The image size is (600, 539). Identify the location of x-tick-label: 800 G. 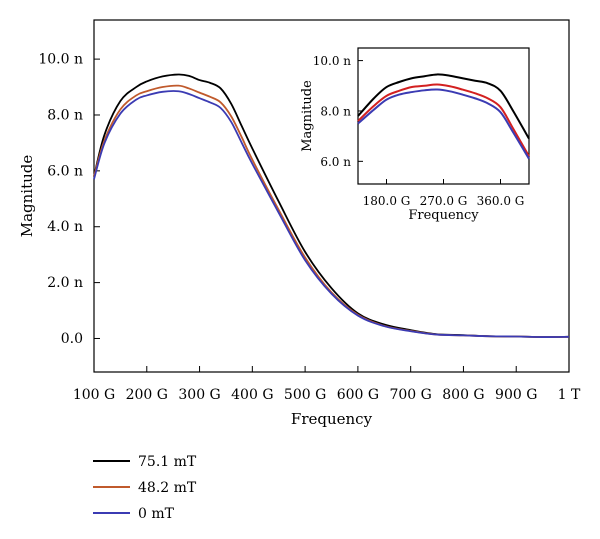
(463, 395).